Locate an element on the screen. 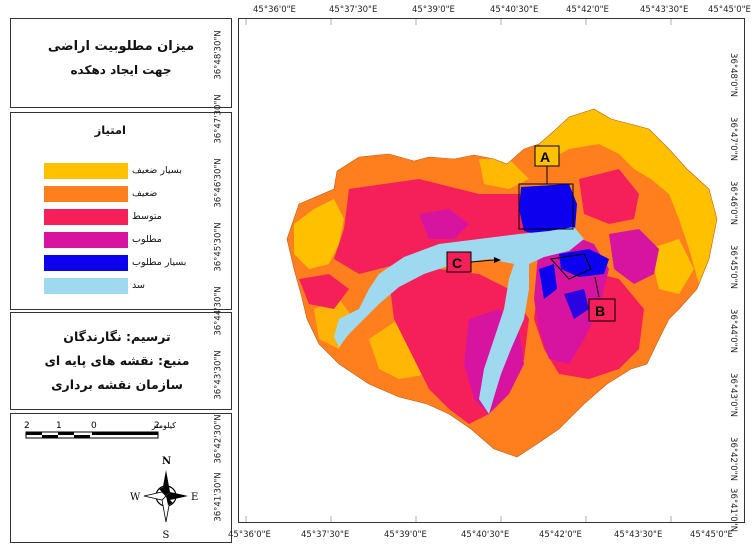 The height and width of the screenshot is (546, 755). scale-north-graphic: 2 1 0 2 کیلومتر N S is located at coordinates (111, 481).